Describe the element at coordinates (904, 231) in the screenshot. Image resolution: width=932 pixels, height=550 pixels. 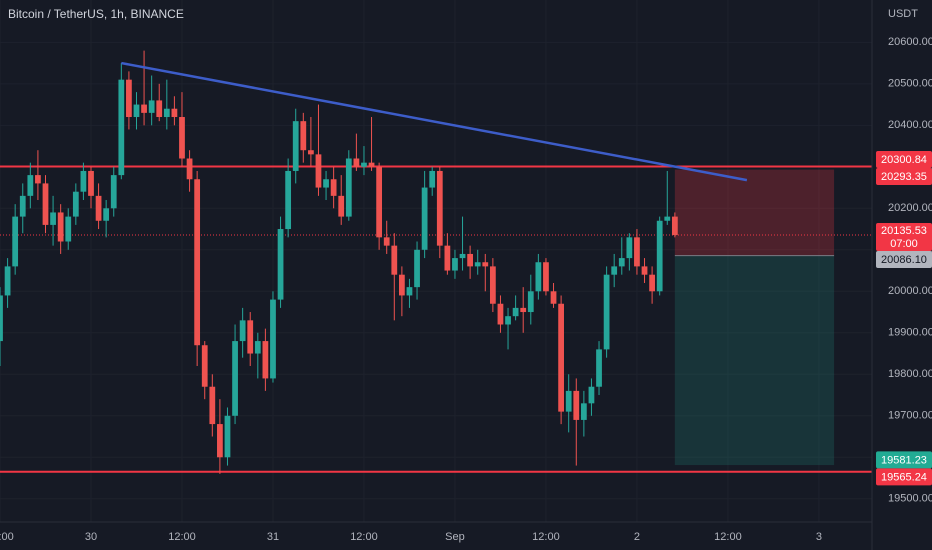
I see `last-price-label: 20135.53` at that location.